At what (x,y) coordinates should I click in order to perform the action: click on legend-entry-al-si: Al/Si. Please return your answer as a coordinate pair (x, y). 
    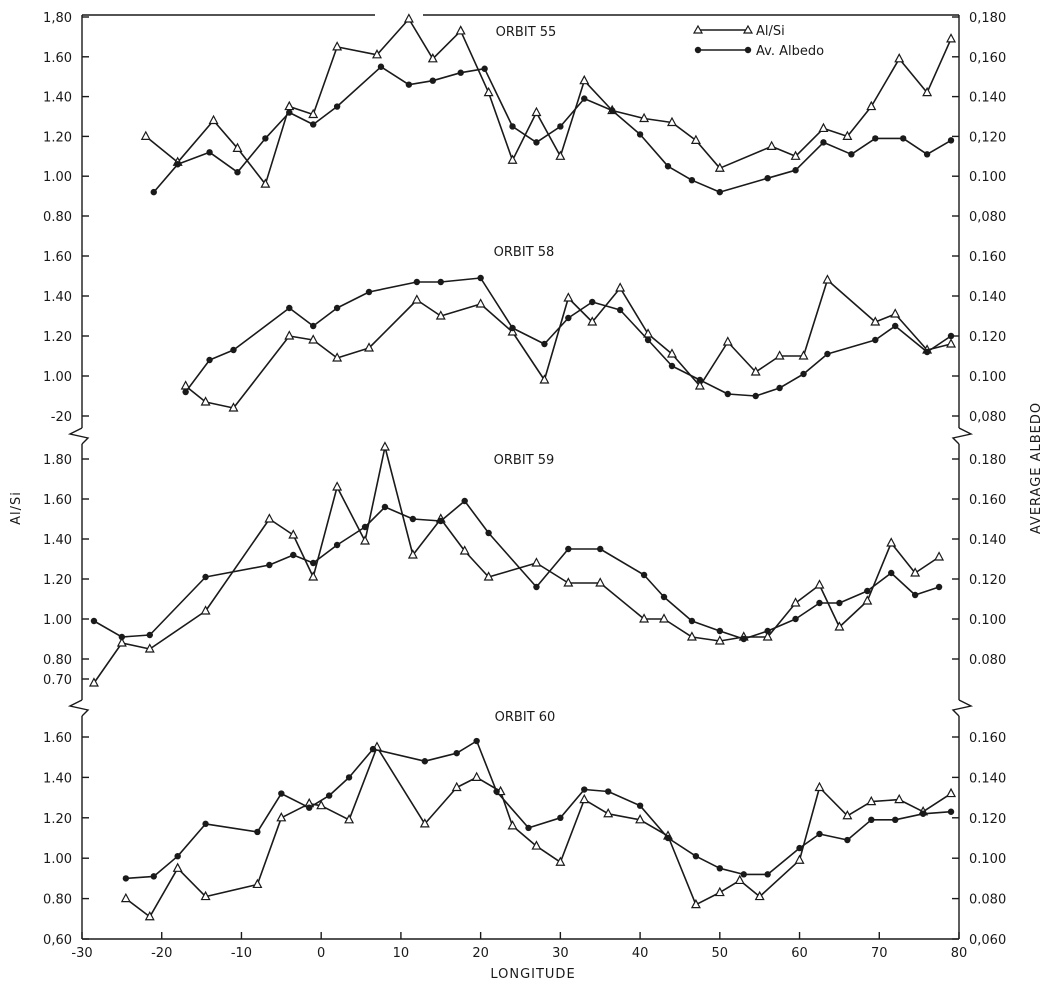
    Looking at the image, I should click on (738, 31).